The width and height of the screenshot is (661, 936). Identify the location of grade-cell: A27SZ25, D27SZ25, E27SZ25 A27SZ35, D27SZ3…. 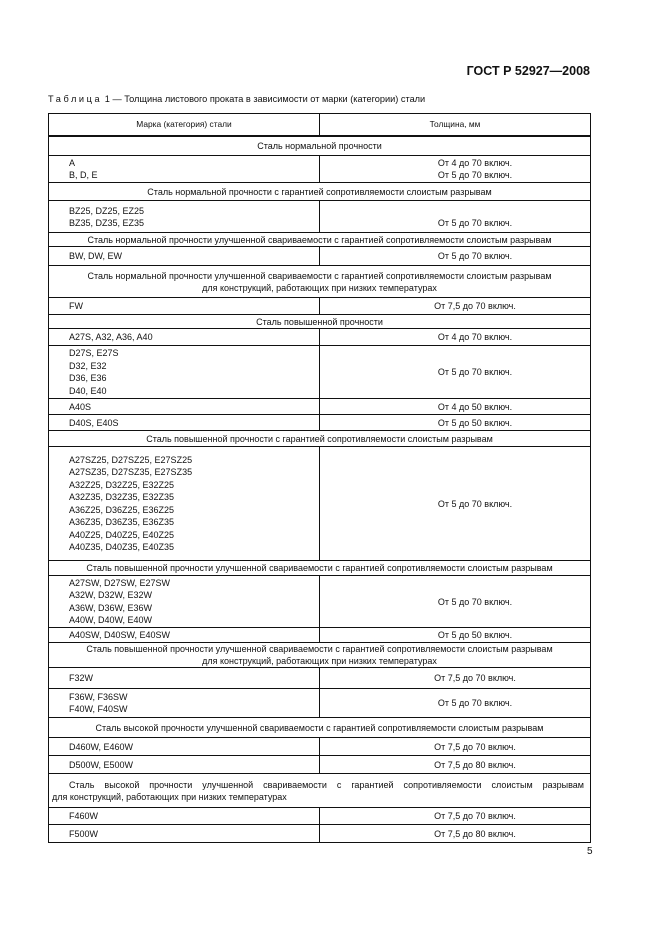
(184, 503).